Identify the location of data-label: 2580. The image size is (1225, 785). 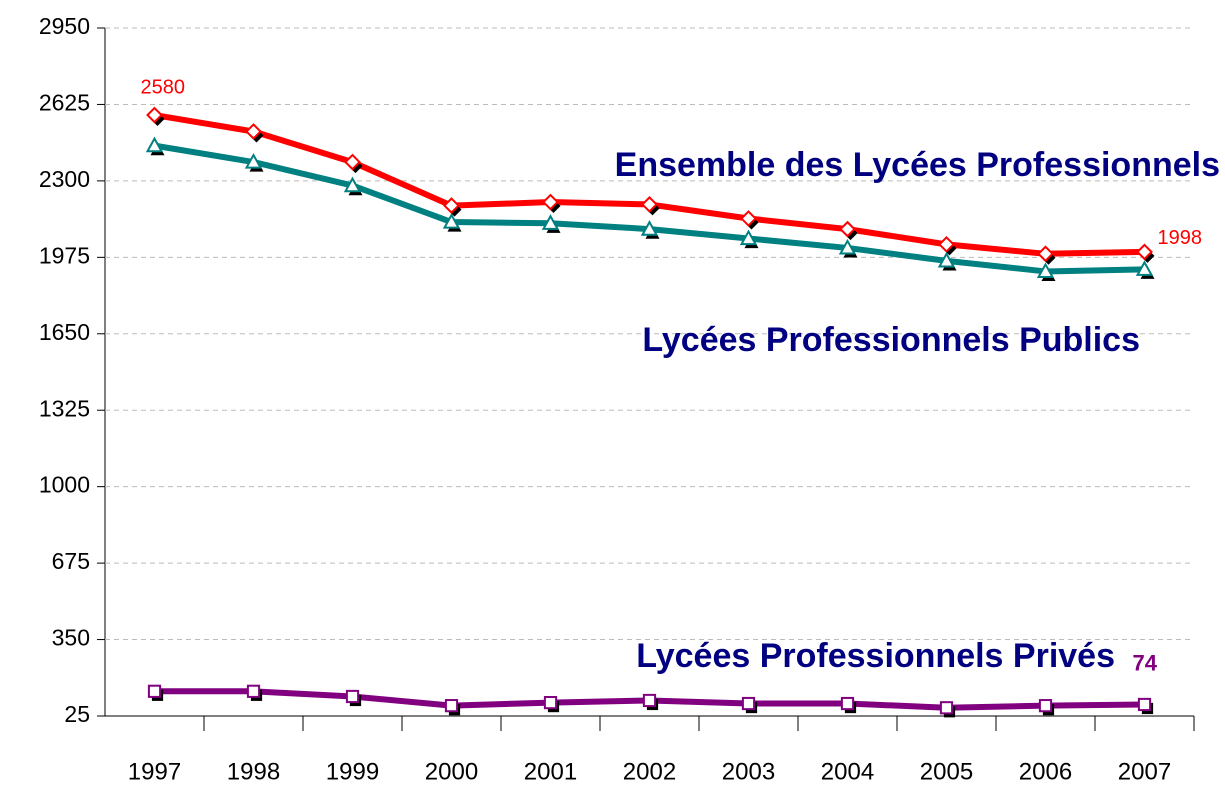
(163, 87).